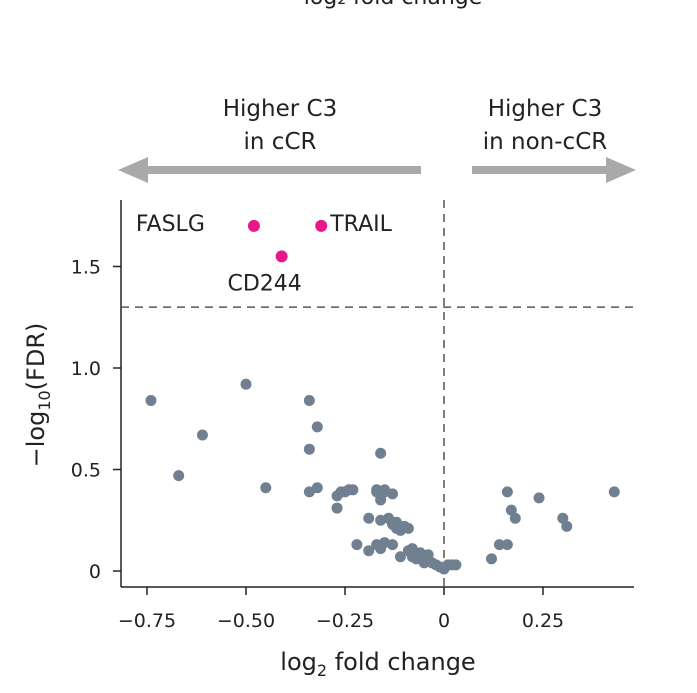 The image size is (697, 693). I want to click on x-axis-label: log2 fold change, so click(377, 664).